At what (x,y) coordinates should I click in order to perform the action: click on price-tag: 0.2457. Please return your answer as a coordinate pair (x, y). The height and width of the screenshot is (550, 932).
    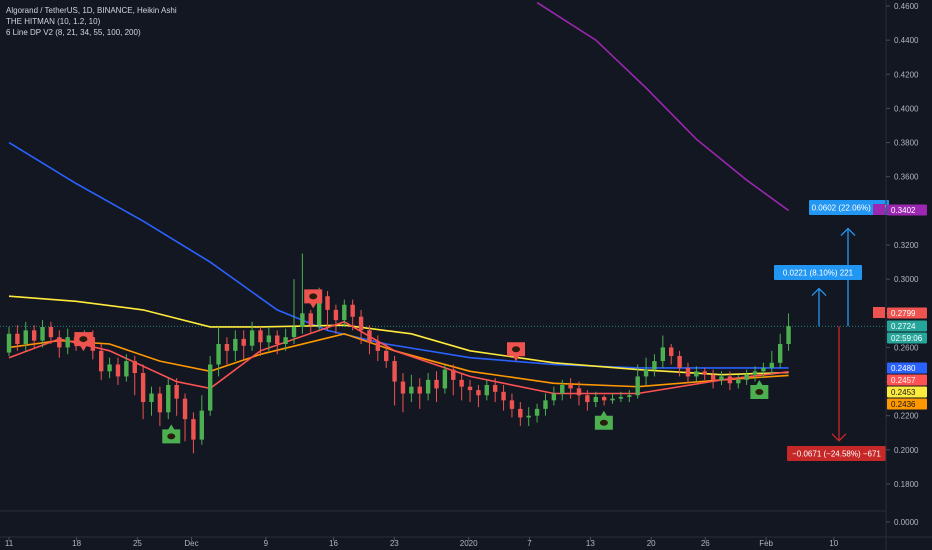
    Looking at the image, I should click on (907, 380).